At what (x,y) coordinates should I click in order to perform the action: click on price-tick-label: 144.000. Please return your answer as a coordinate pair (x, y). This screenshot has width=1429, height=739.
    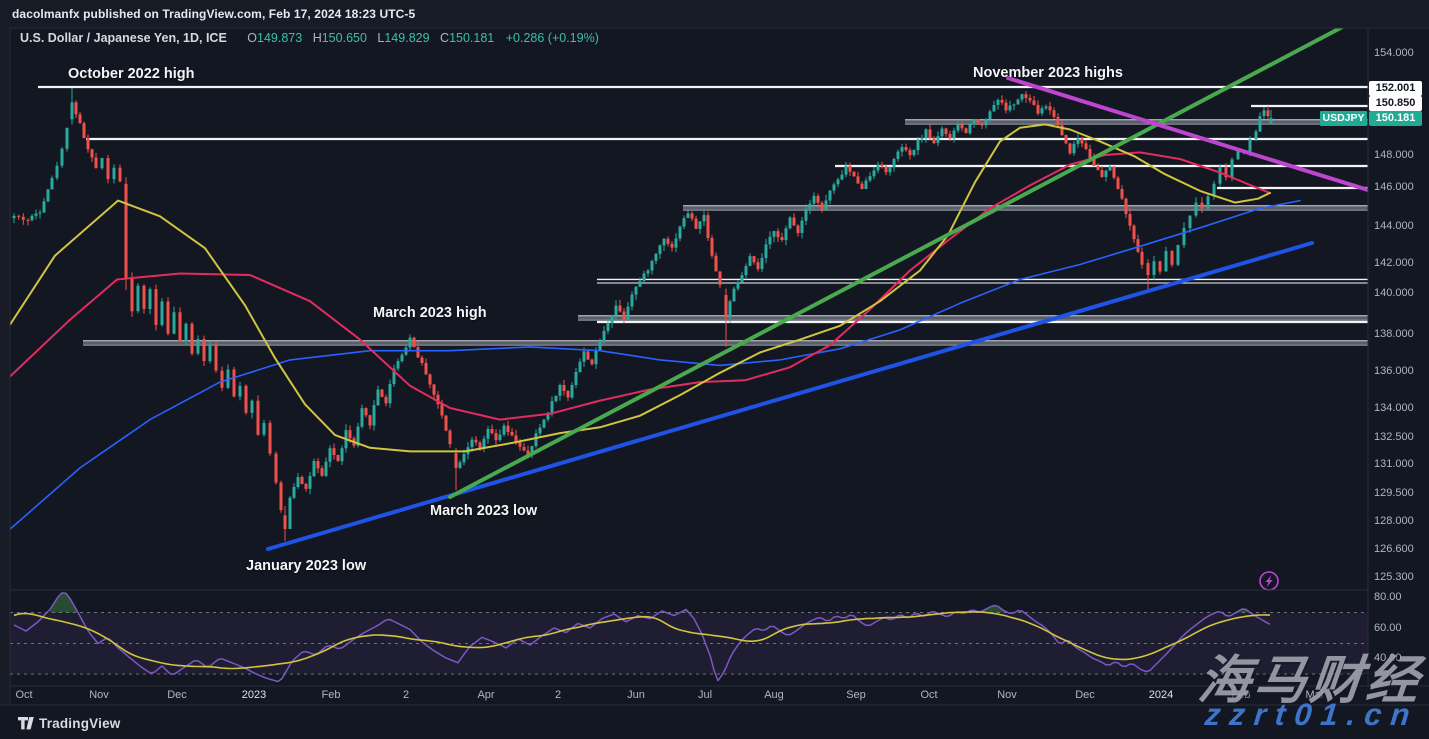
    Looking at the image, I should click on (1394, 225).